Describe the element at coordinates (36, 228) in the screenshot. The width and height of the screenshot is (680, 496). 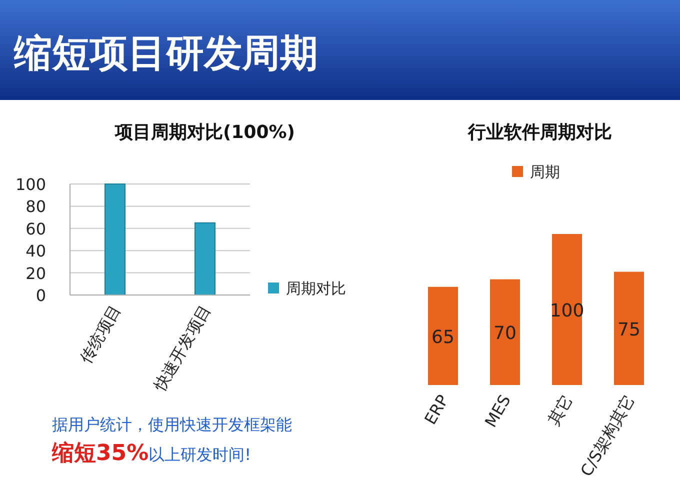
I see `y-tick-label: 60` at that location.